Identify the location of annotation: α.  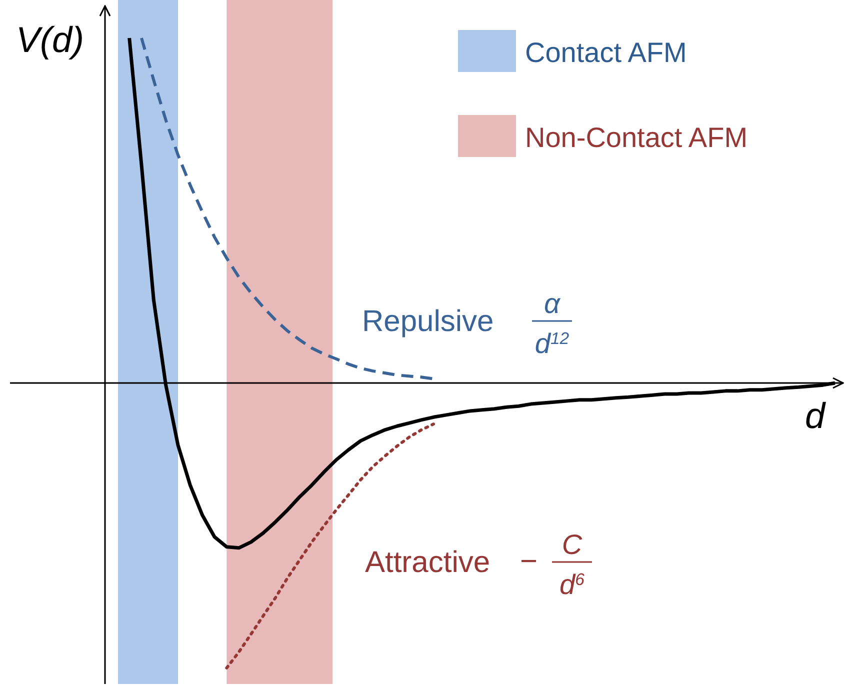
(553, 303).